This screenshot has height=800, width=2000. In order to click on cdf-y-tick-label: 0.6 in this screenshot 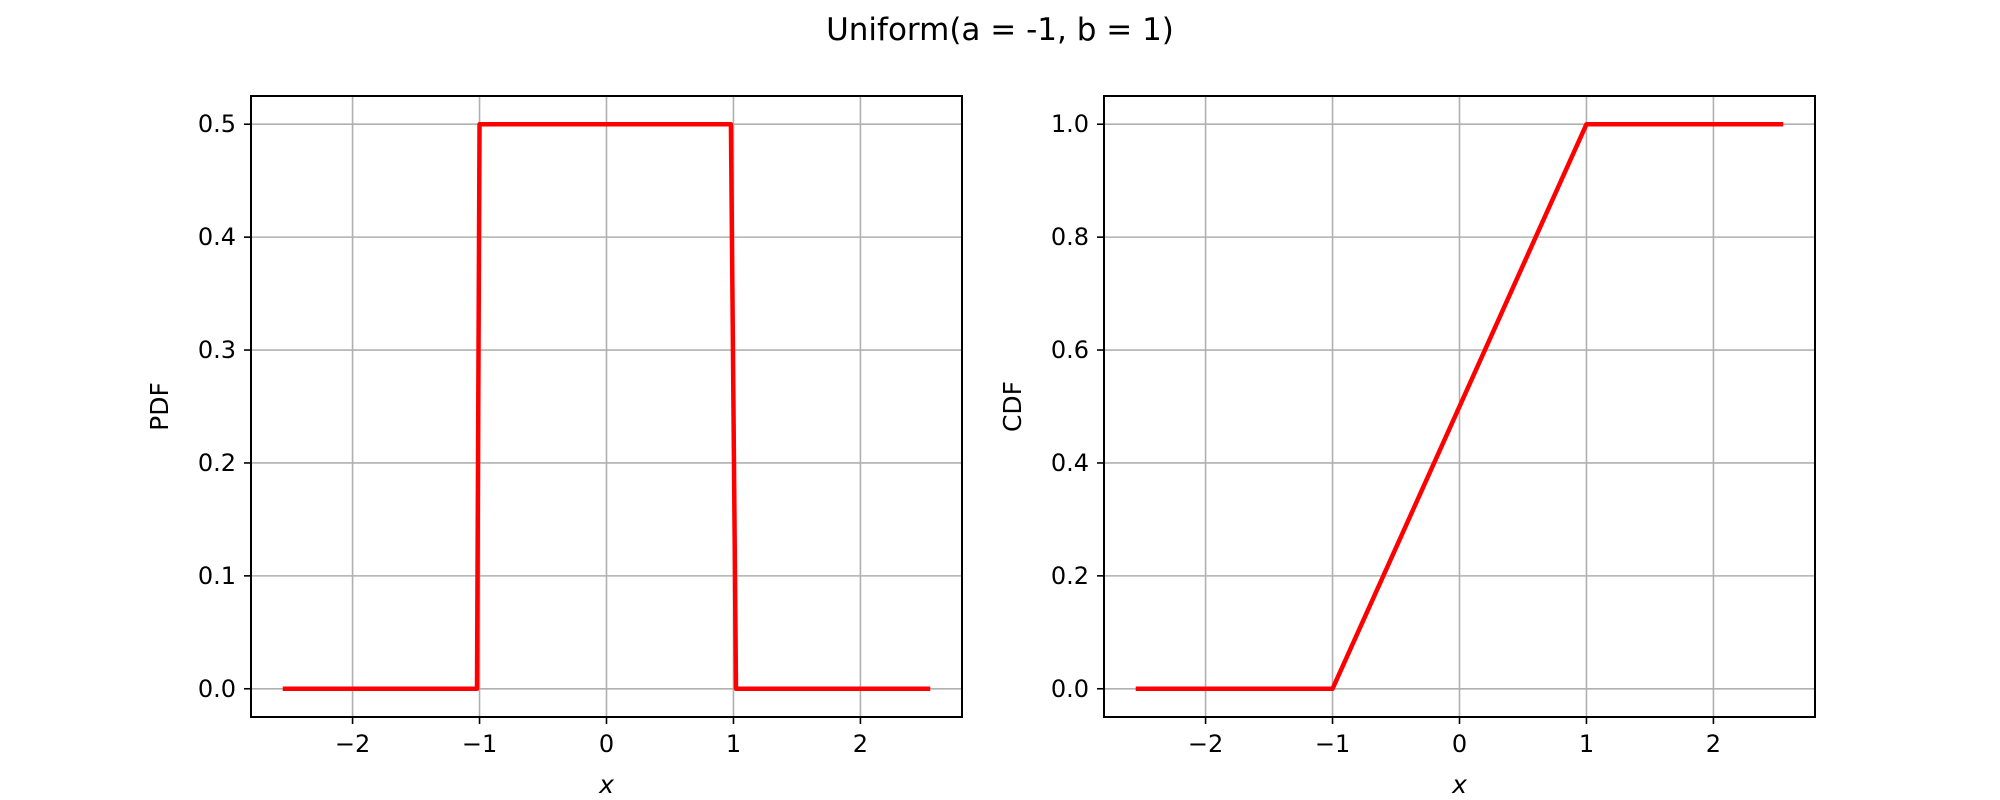, I will do `click(1070, 350)`.